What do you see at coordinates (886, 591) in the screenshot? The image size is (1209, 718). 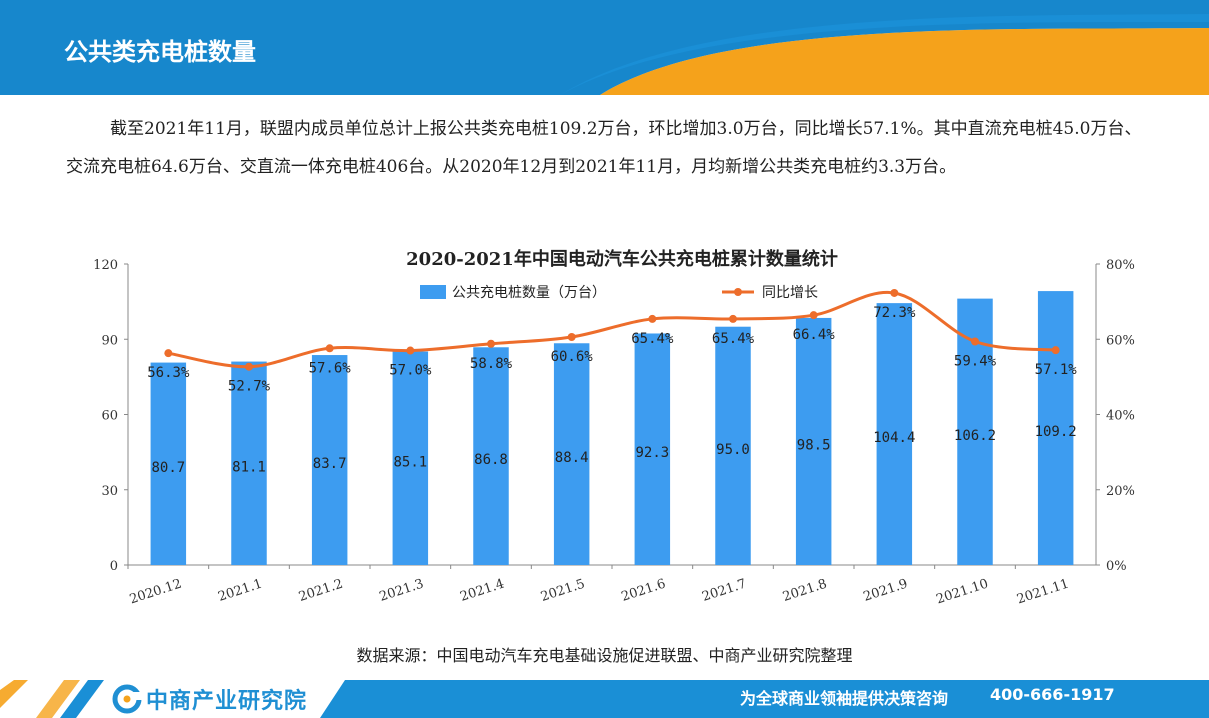 I see `x-tick-label: 2021.9` at bounding box center [886, 591].